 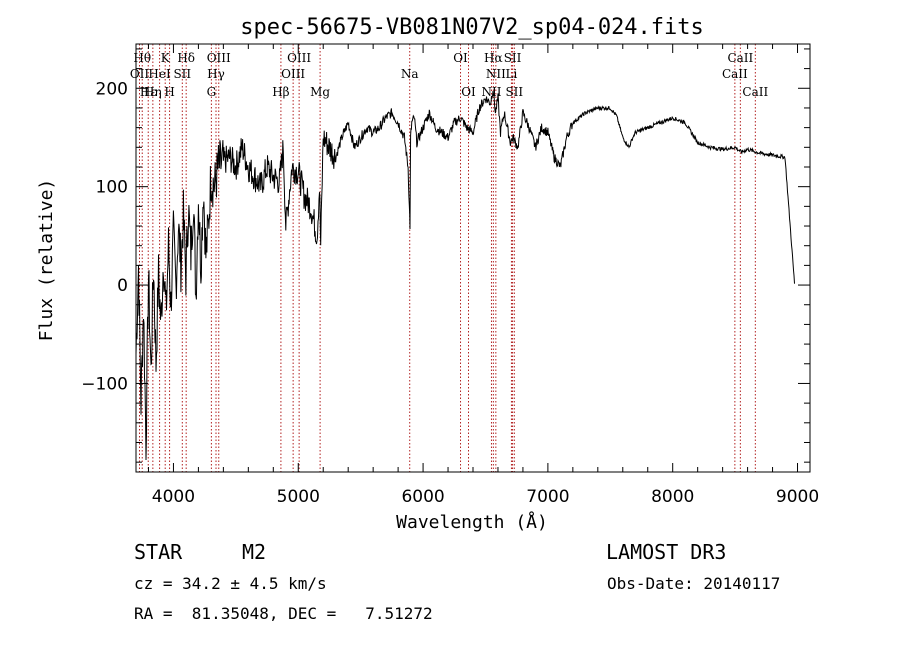 What do you see at coordinates (212, 92) in the screenshot?
I see `spectral-line-label: G` at bounding box center [212, 92].